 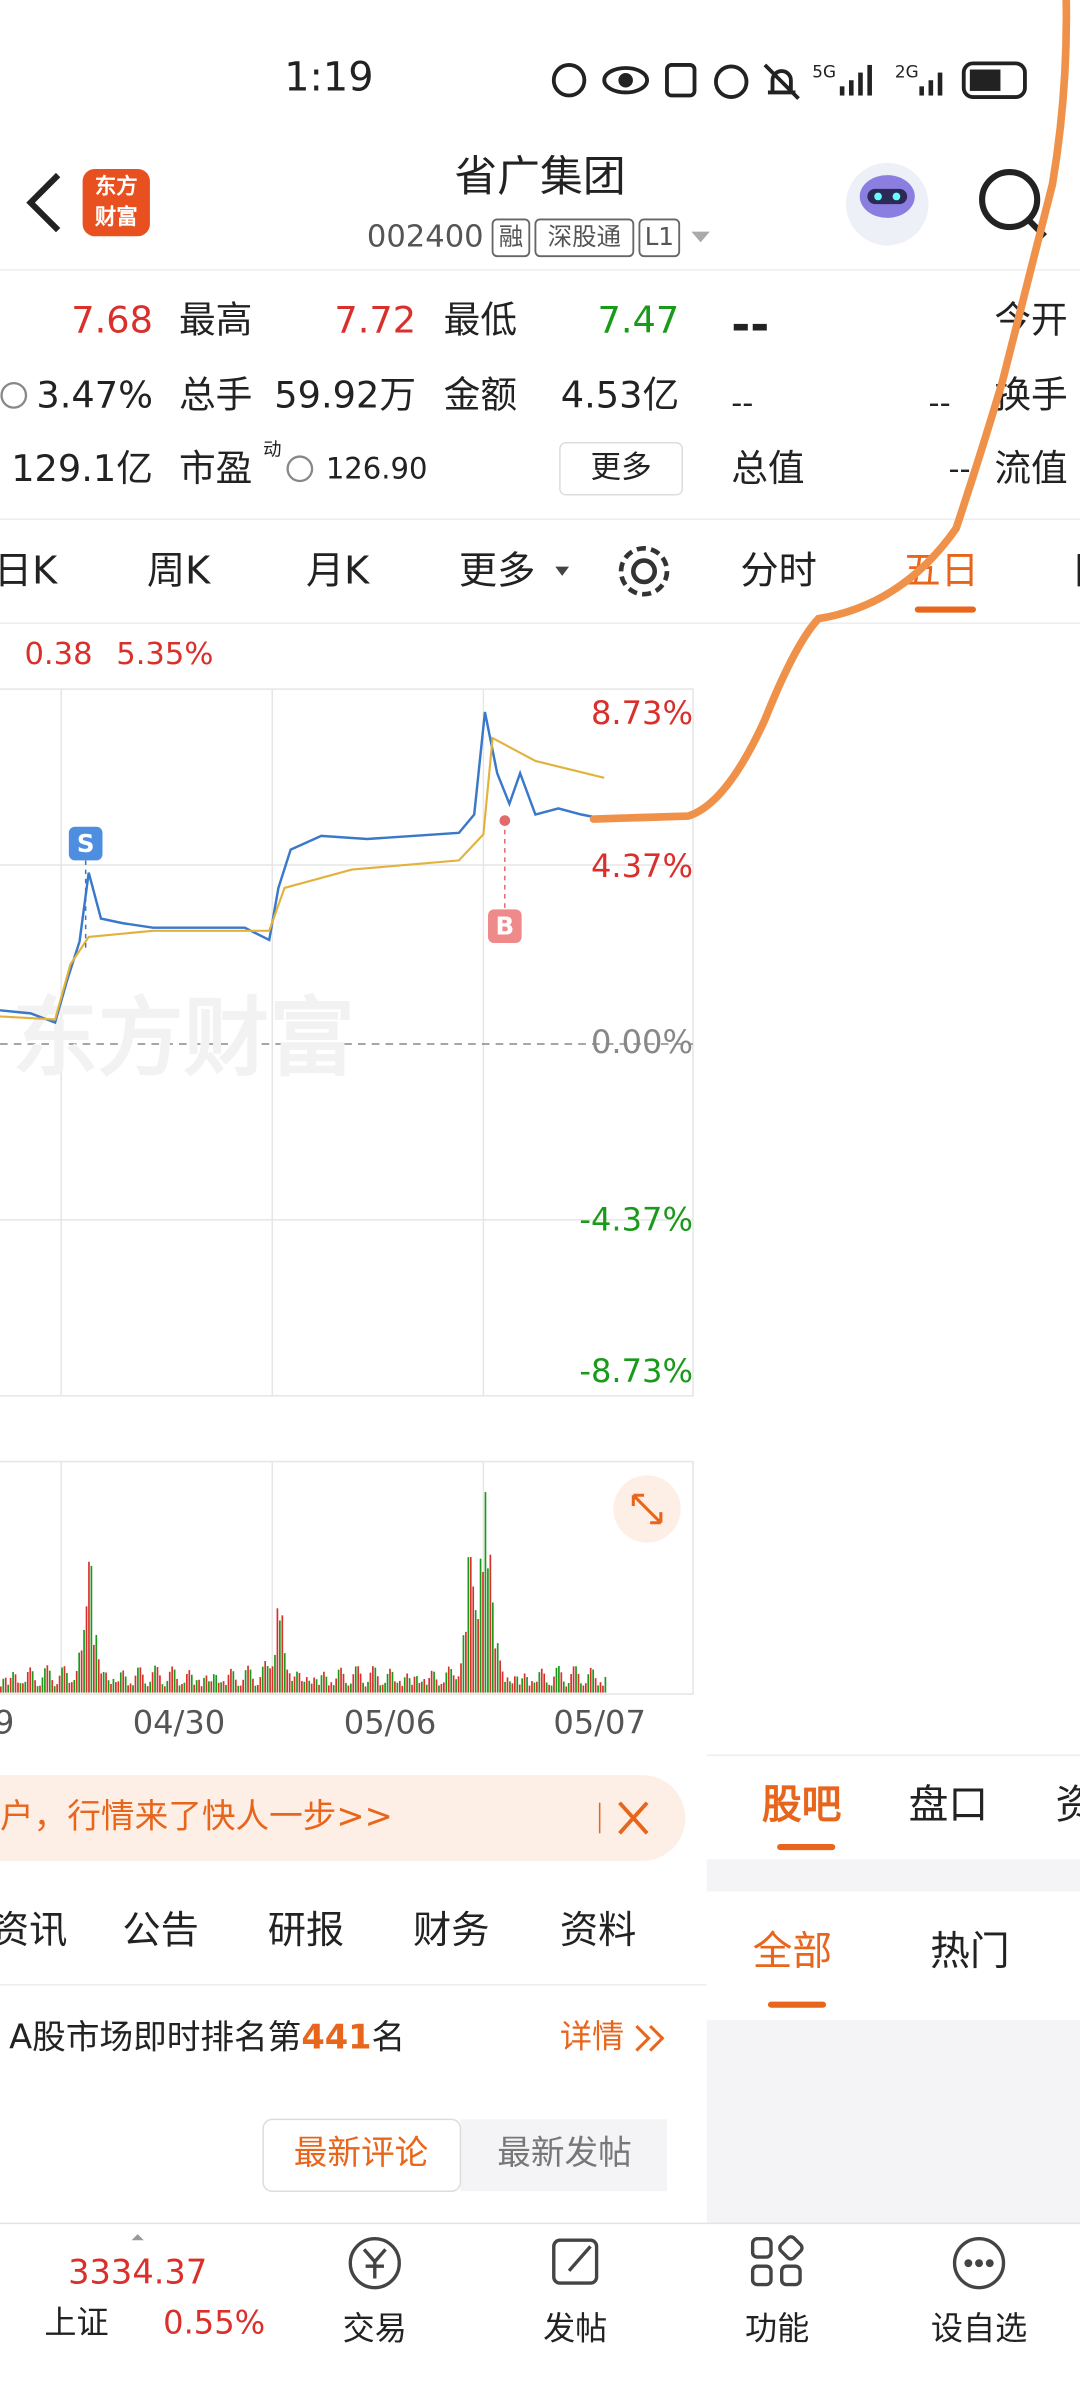 What do you see at coordinates (949, 1805) in the screenshot?
I see `side-tab: 盘口` at bounding box center [949, 1805].